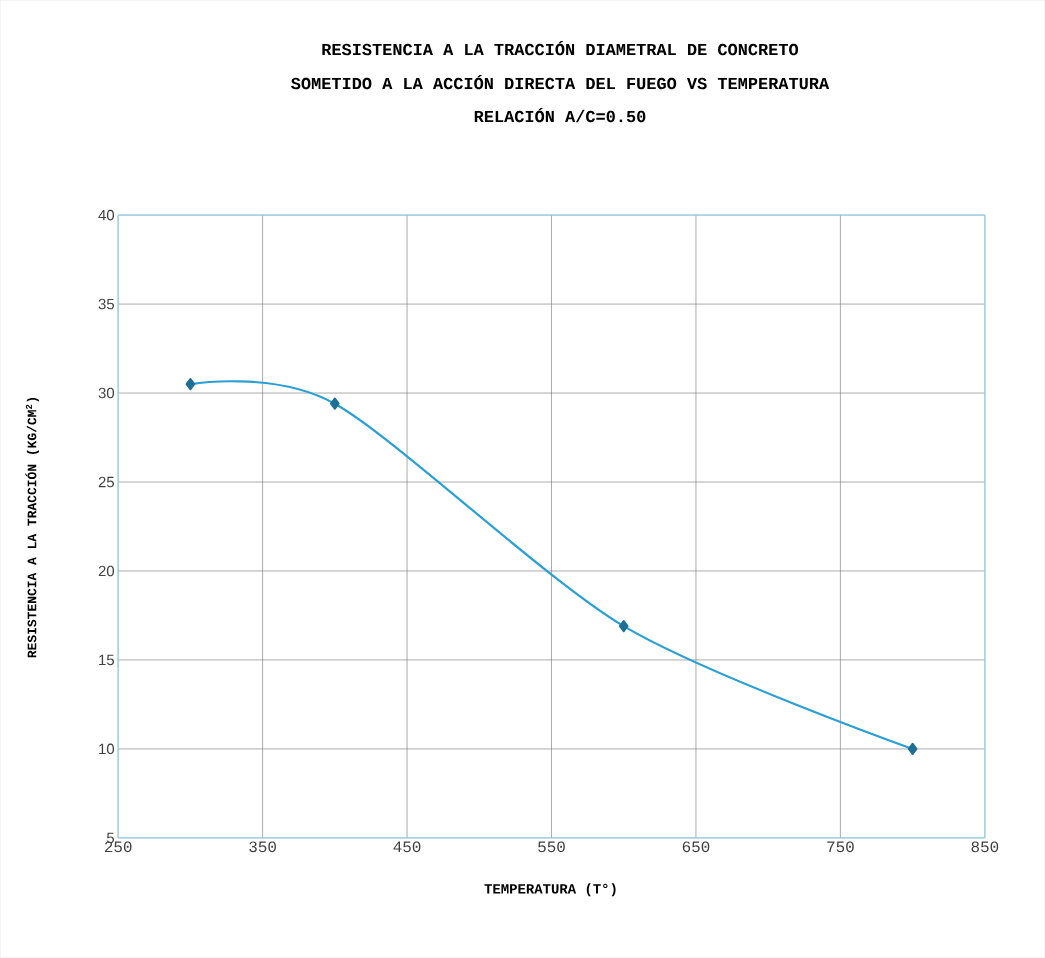  Describe the element at coordinates (107, 660) in the screenshot. I see `y-tick-label: 15` at that location.